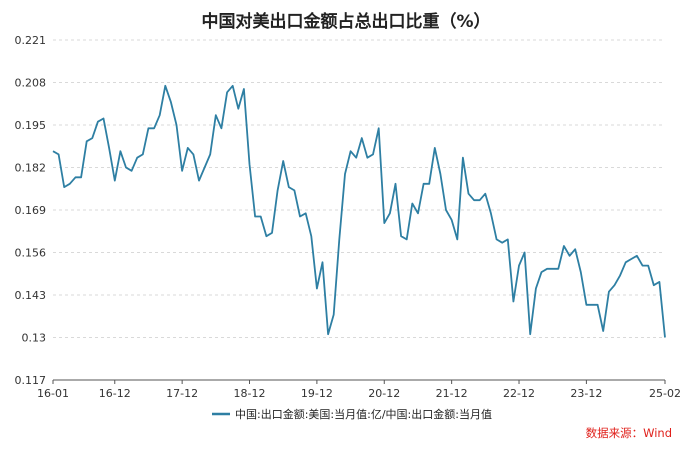  What do you see at coordinates (452, 393) in the screenshot?
I see `x-tick-label: 21-12` at bounding box center [452, 393].